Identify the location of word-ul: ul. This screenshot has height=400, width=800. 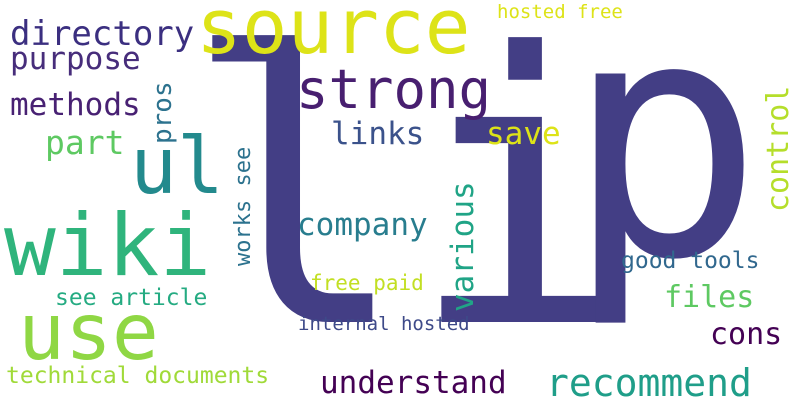
(177, 167).